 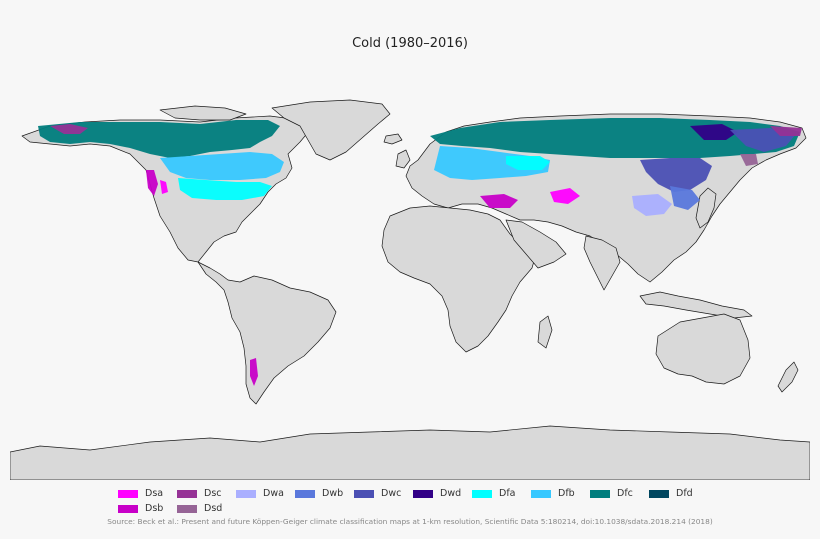 I want to click on zone-dwa-china, so click(x=652, y=205).